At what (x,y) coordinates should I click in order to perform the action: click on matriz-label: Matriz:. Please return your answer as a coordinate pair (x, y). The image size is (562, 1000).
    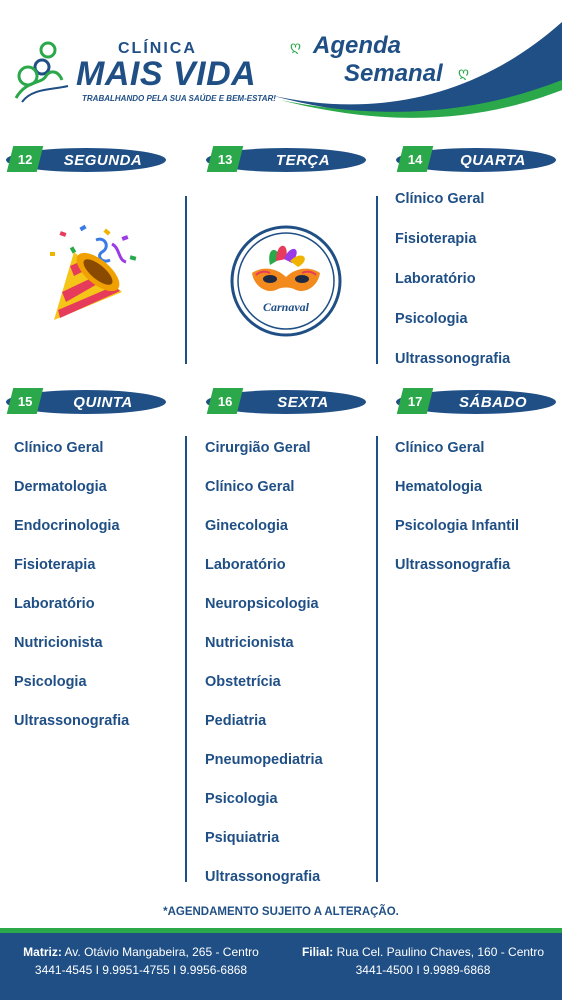
    Looking at the image, I should click on (42, 952).